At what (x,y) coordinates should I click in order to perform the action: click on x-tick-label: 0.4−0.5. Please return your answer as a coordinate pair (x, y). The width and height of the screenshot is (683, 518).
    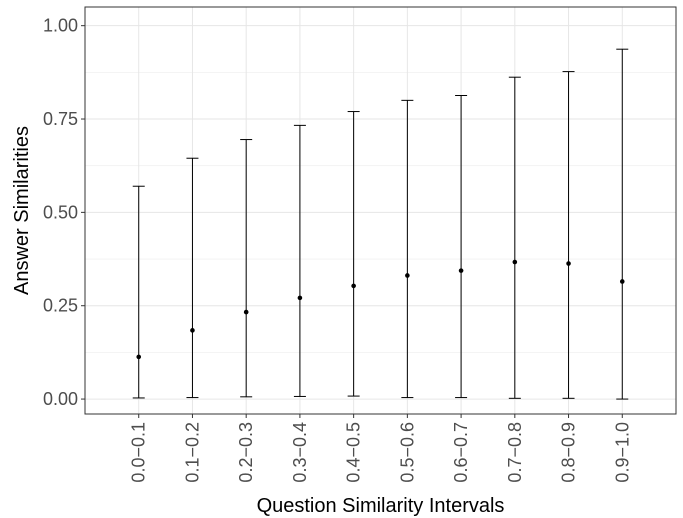
    Looking at the image, I should click on (354, 452).